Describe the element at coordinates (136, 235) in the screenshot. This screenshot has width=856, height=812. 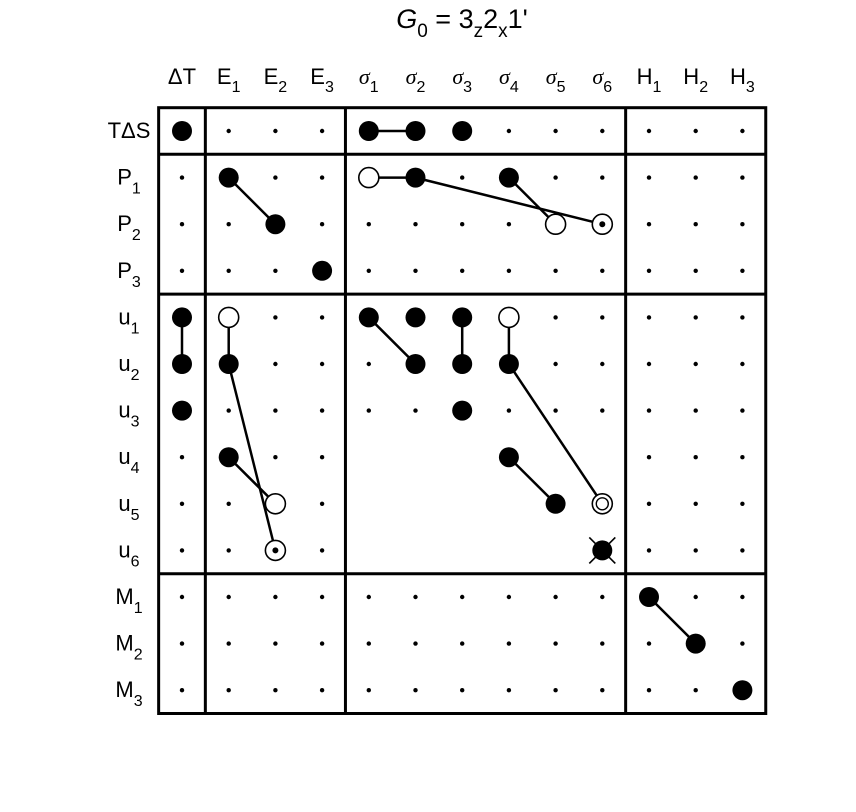
I see `row-header-subscript: 2` at that location.